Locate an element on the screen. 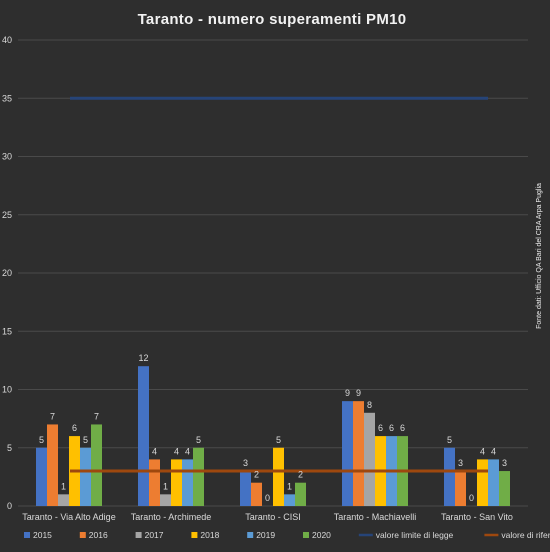 Image resolution: width=550 pixels, height=552 pixels. legend-item-6: valore limite di legge is located at coordinates (406, 535).